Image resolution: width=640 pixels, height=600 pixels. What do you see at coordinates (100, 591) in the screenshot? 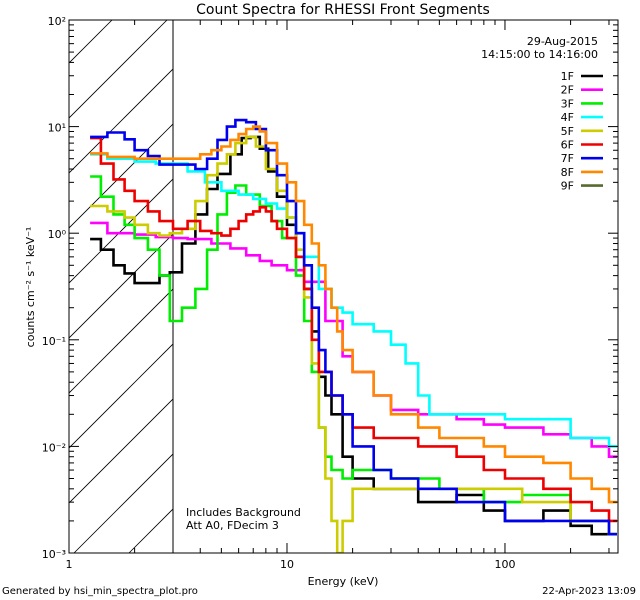
I see `footer-generated-by: Generated by hsi_min_spectra_plot.pro` at bounding box center [100, 591].